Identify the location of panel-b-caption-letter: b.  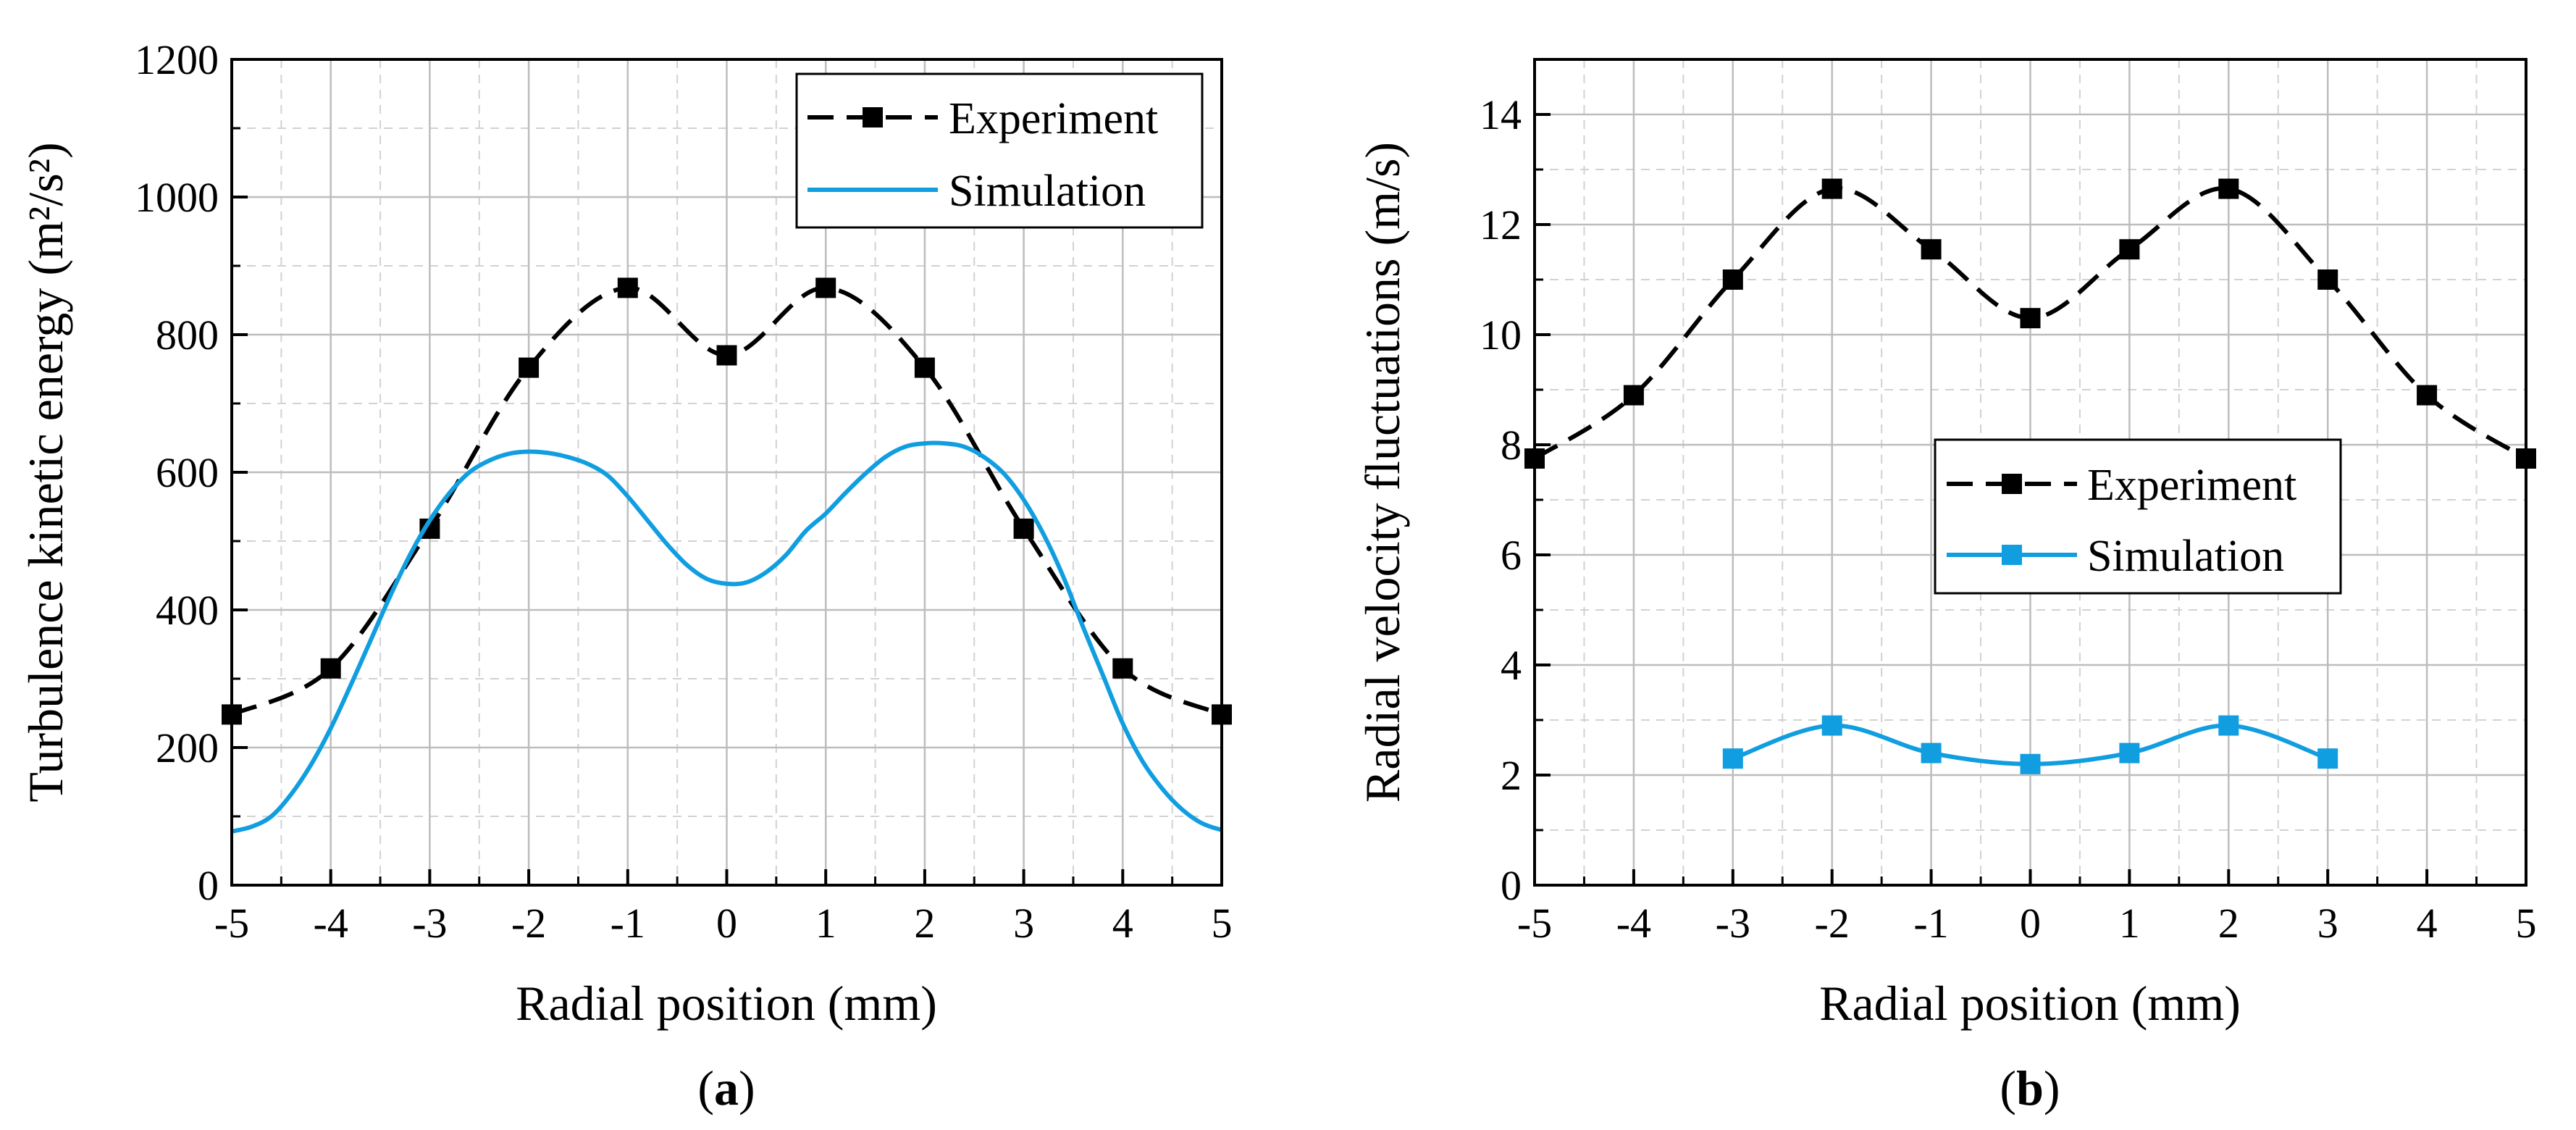
(2030, 1088).